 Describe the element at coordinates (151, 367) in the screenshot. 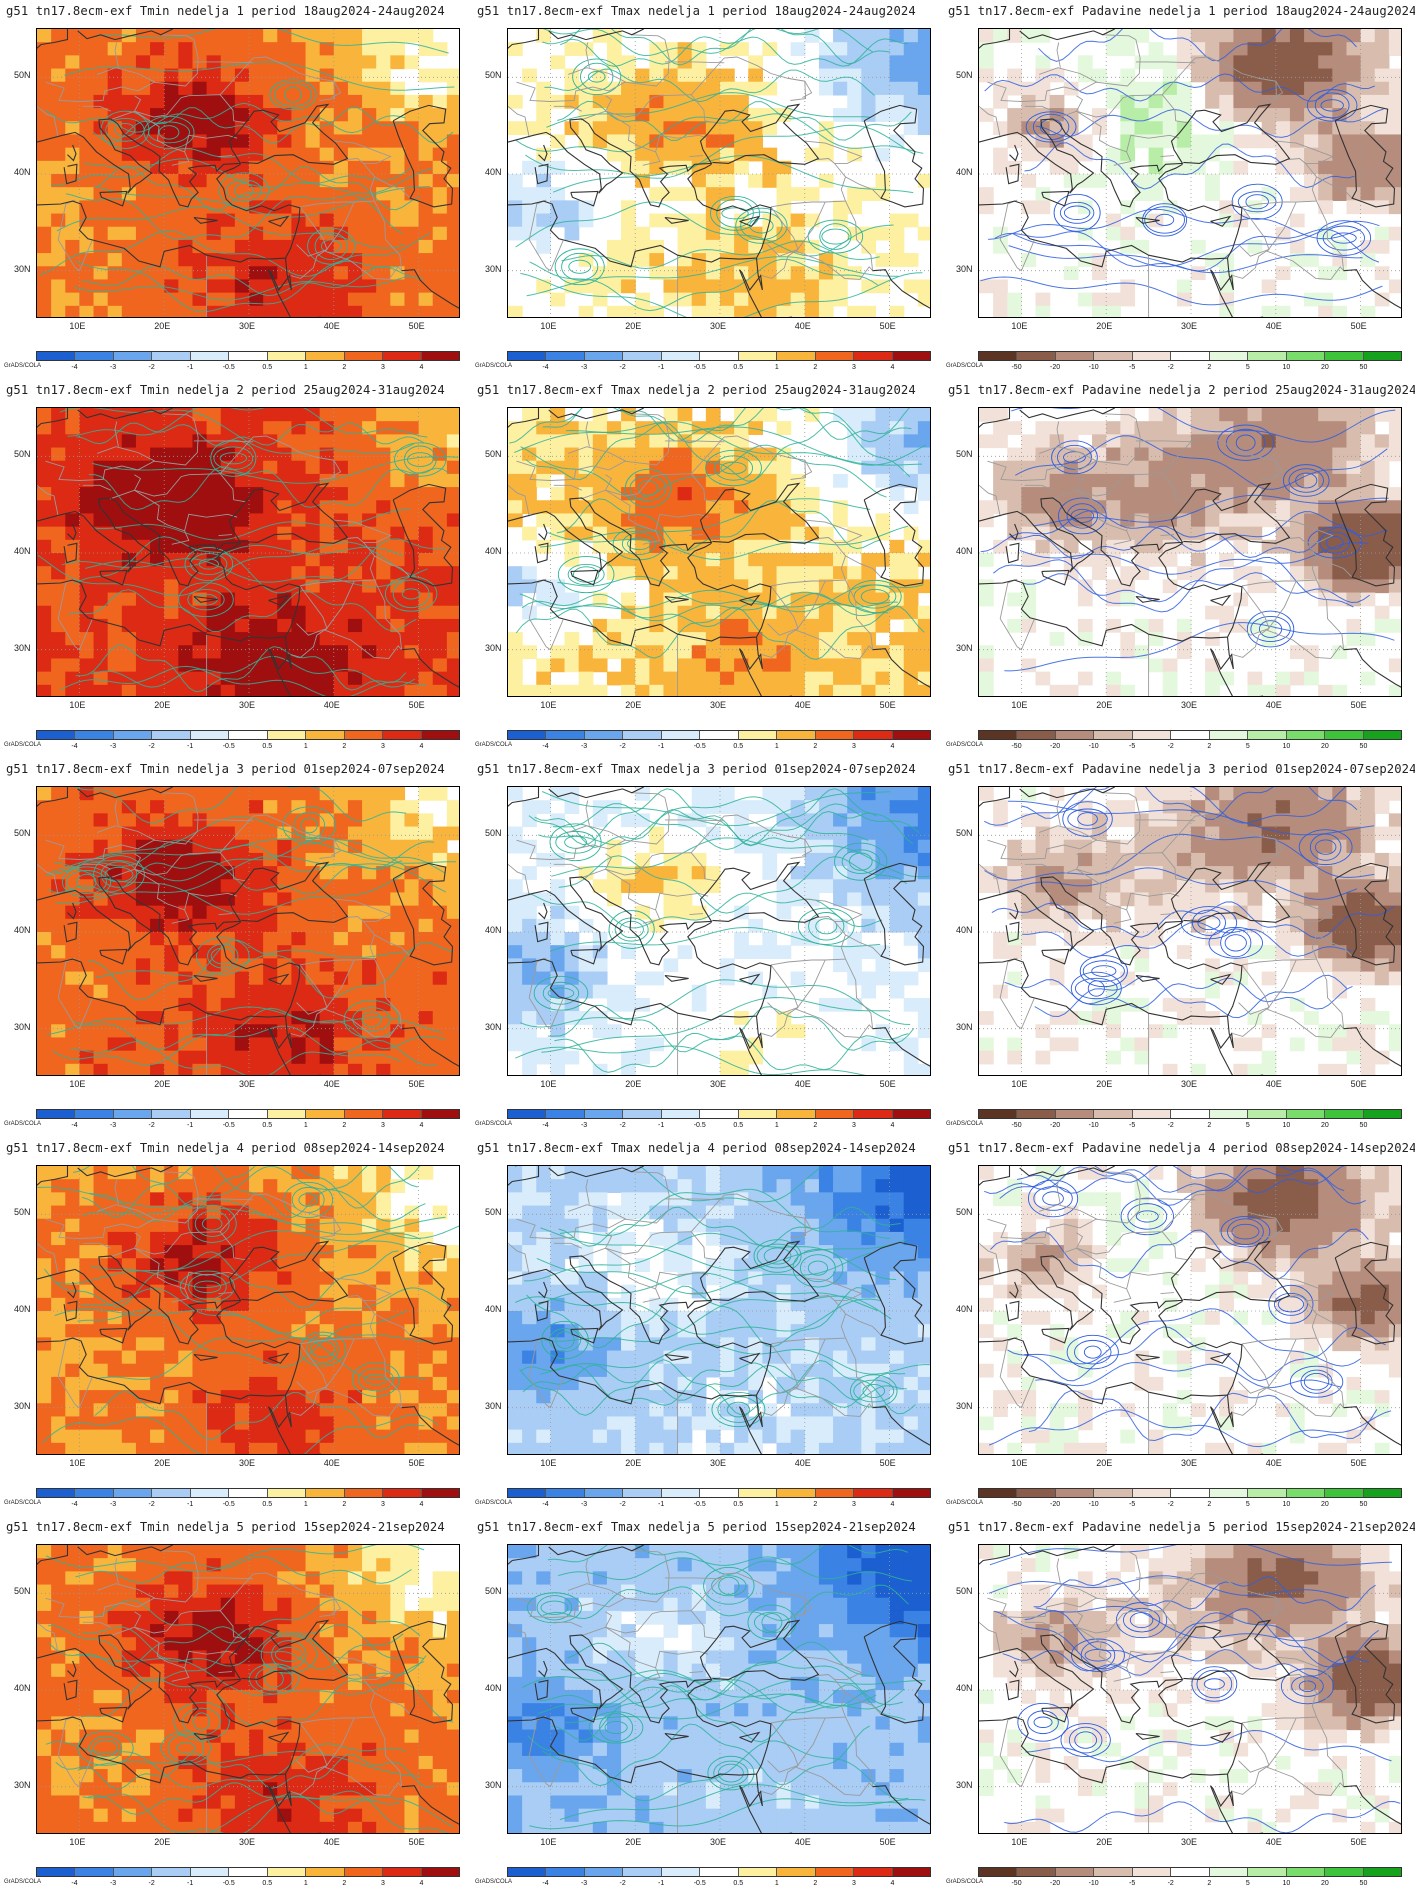

I see `colorbar-tick-label: -2` at that location.